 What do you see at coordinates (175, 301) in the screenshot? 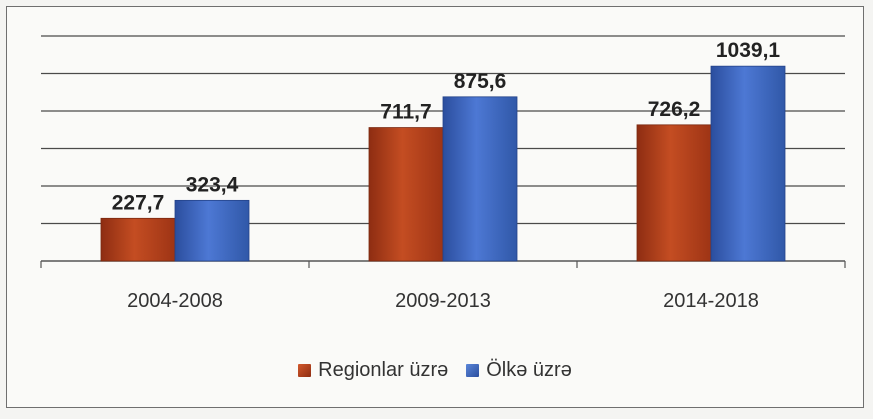
I see `x-tick-label: 2004-2008` at bounding box center [175, 301].